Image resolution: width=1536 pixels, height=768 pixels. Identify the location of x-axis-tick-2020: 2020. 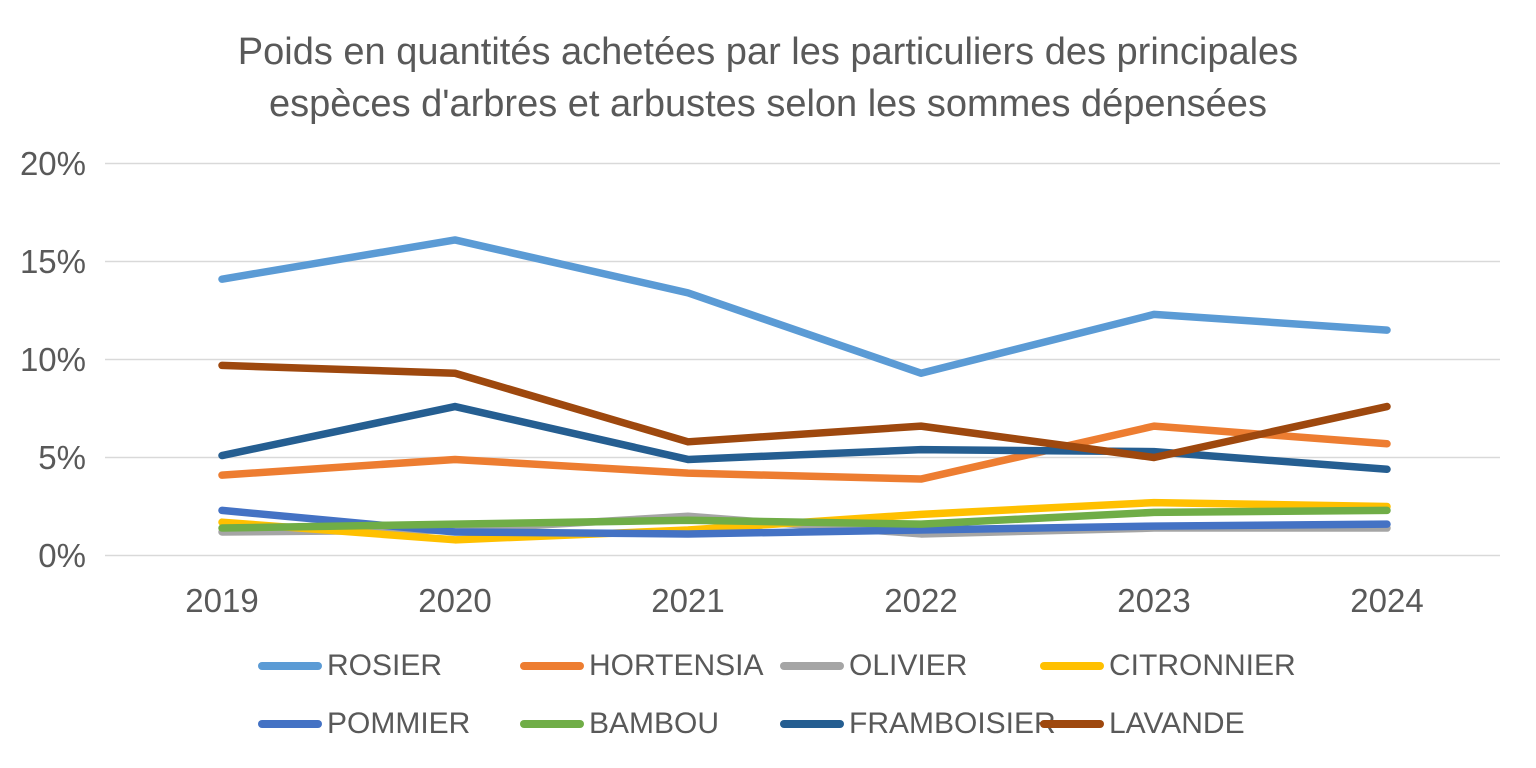
(455, 600).